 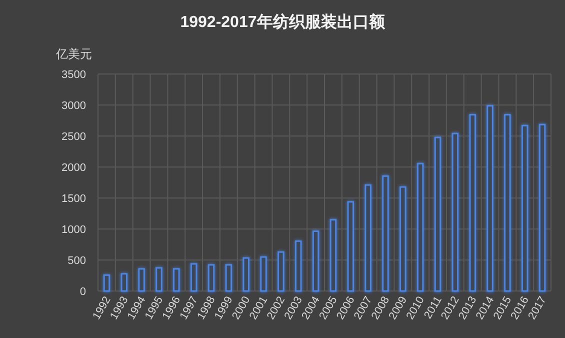 I want to click on y-tick-label: 2000, so click(x=74, y=168).